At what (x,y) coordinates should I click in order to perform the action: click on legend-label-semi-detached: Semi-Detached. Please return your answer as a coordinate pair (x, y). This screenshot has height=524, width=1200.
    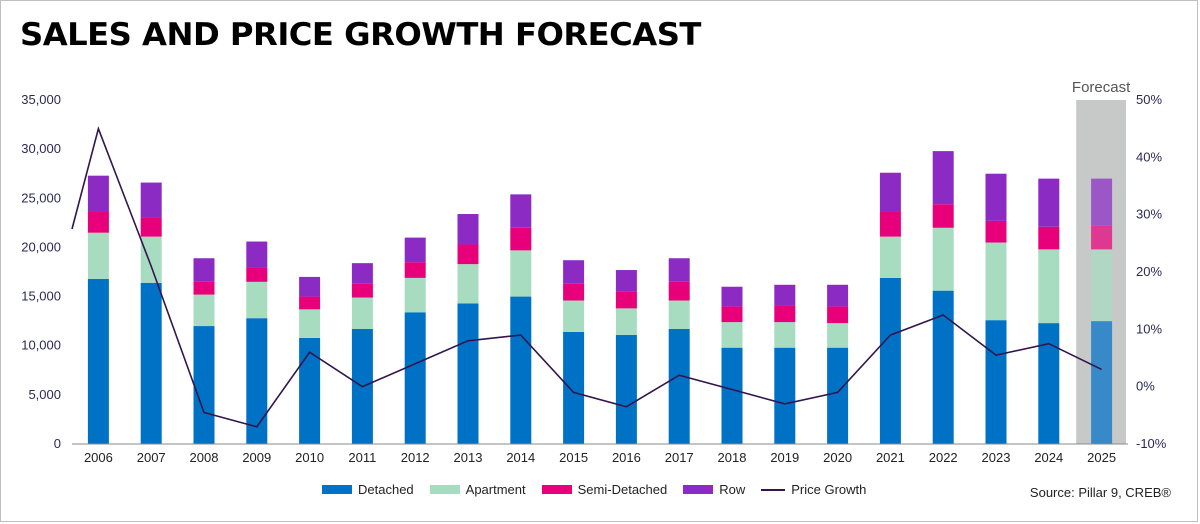
    Looking at the image, I should click on (622, 489).